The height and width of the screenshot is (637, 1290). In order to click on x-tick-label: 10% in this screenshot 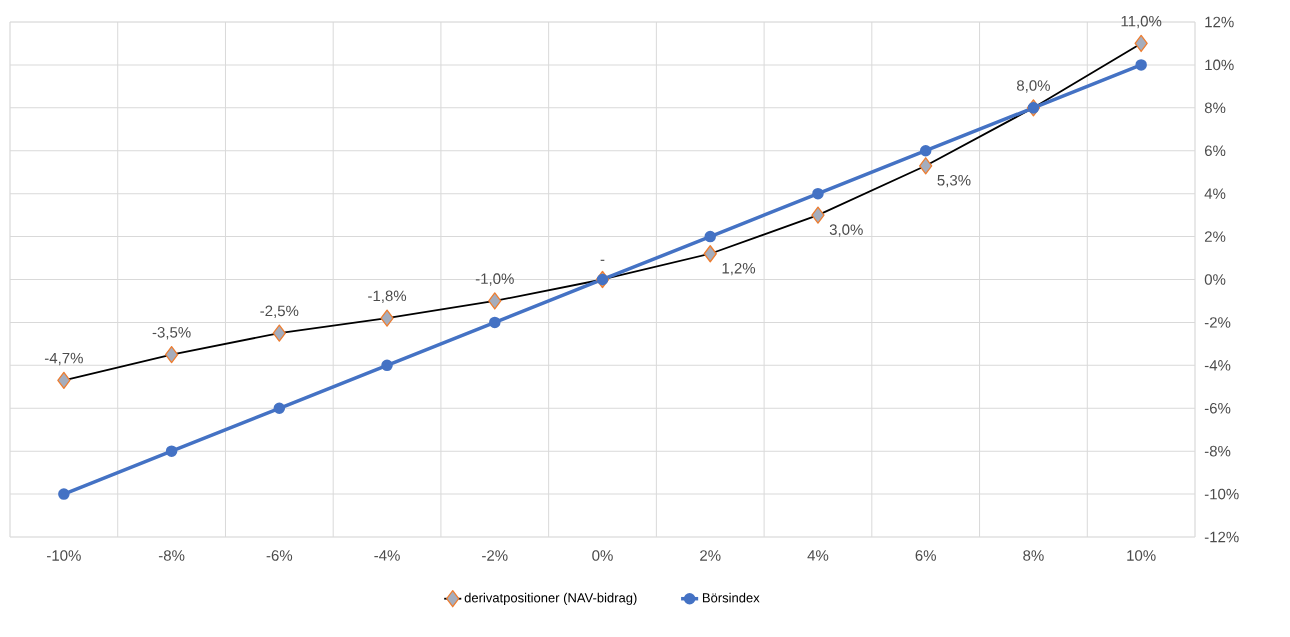, I will do `click(1141, 555)`.